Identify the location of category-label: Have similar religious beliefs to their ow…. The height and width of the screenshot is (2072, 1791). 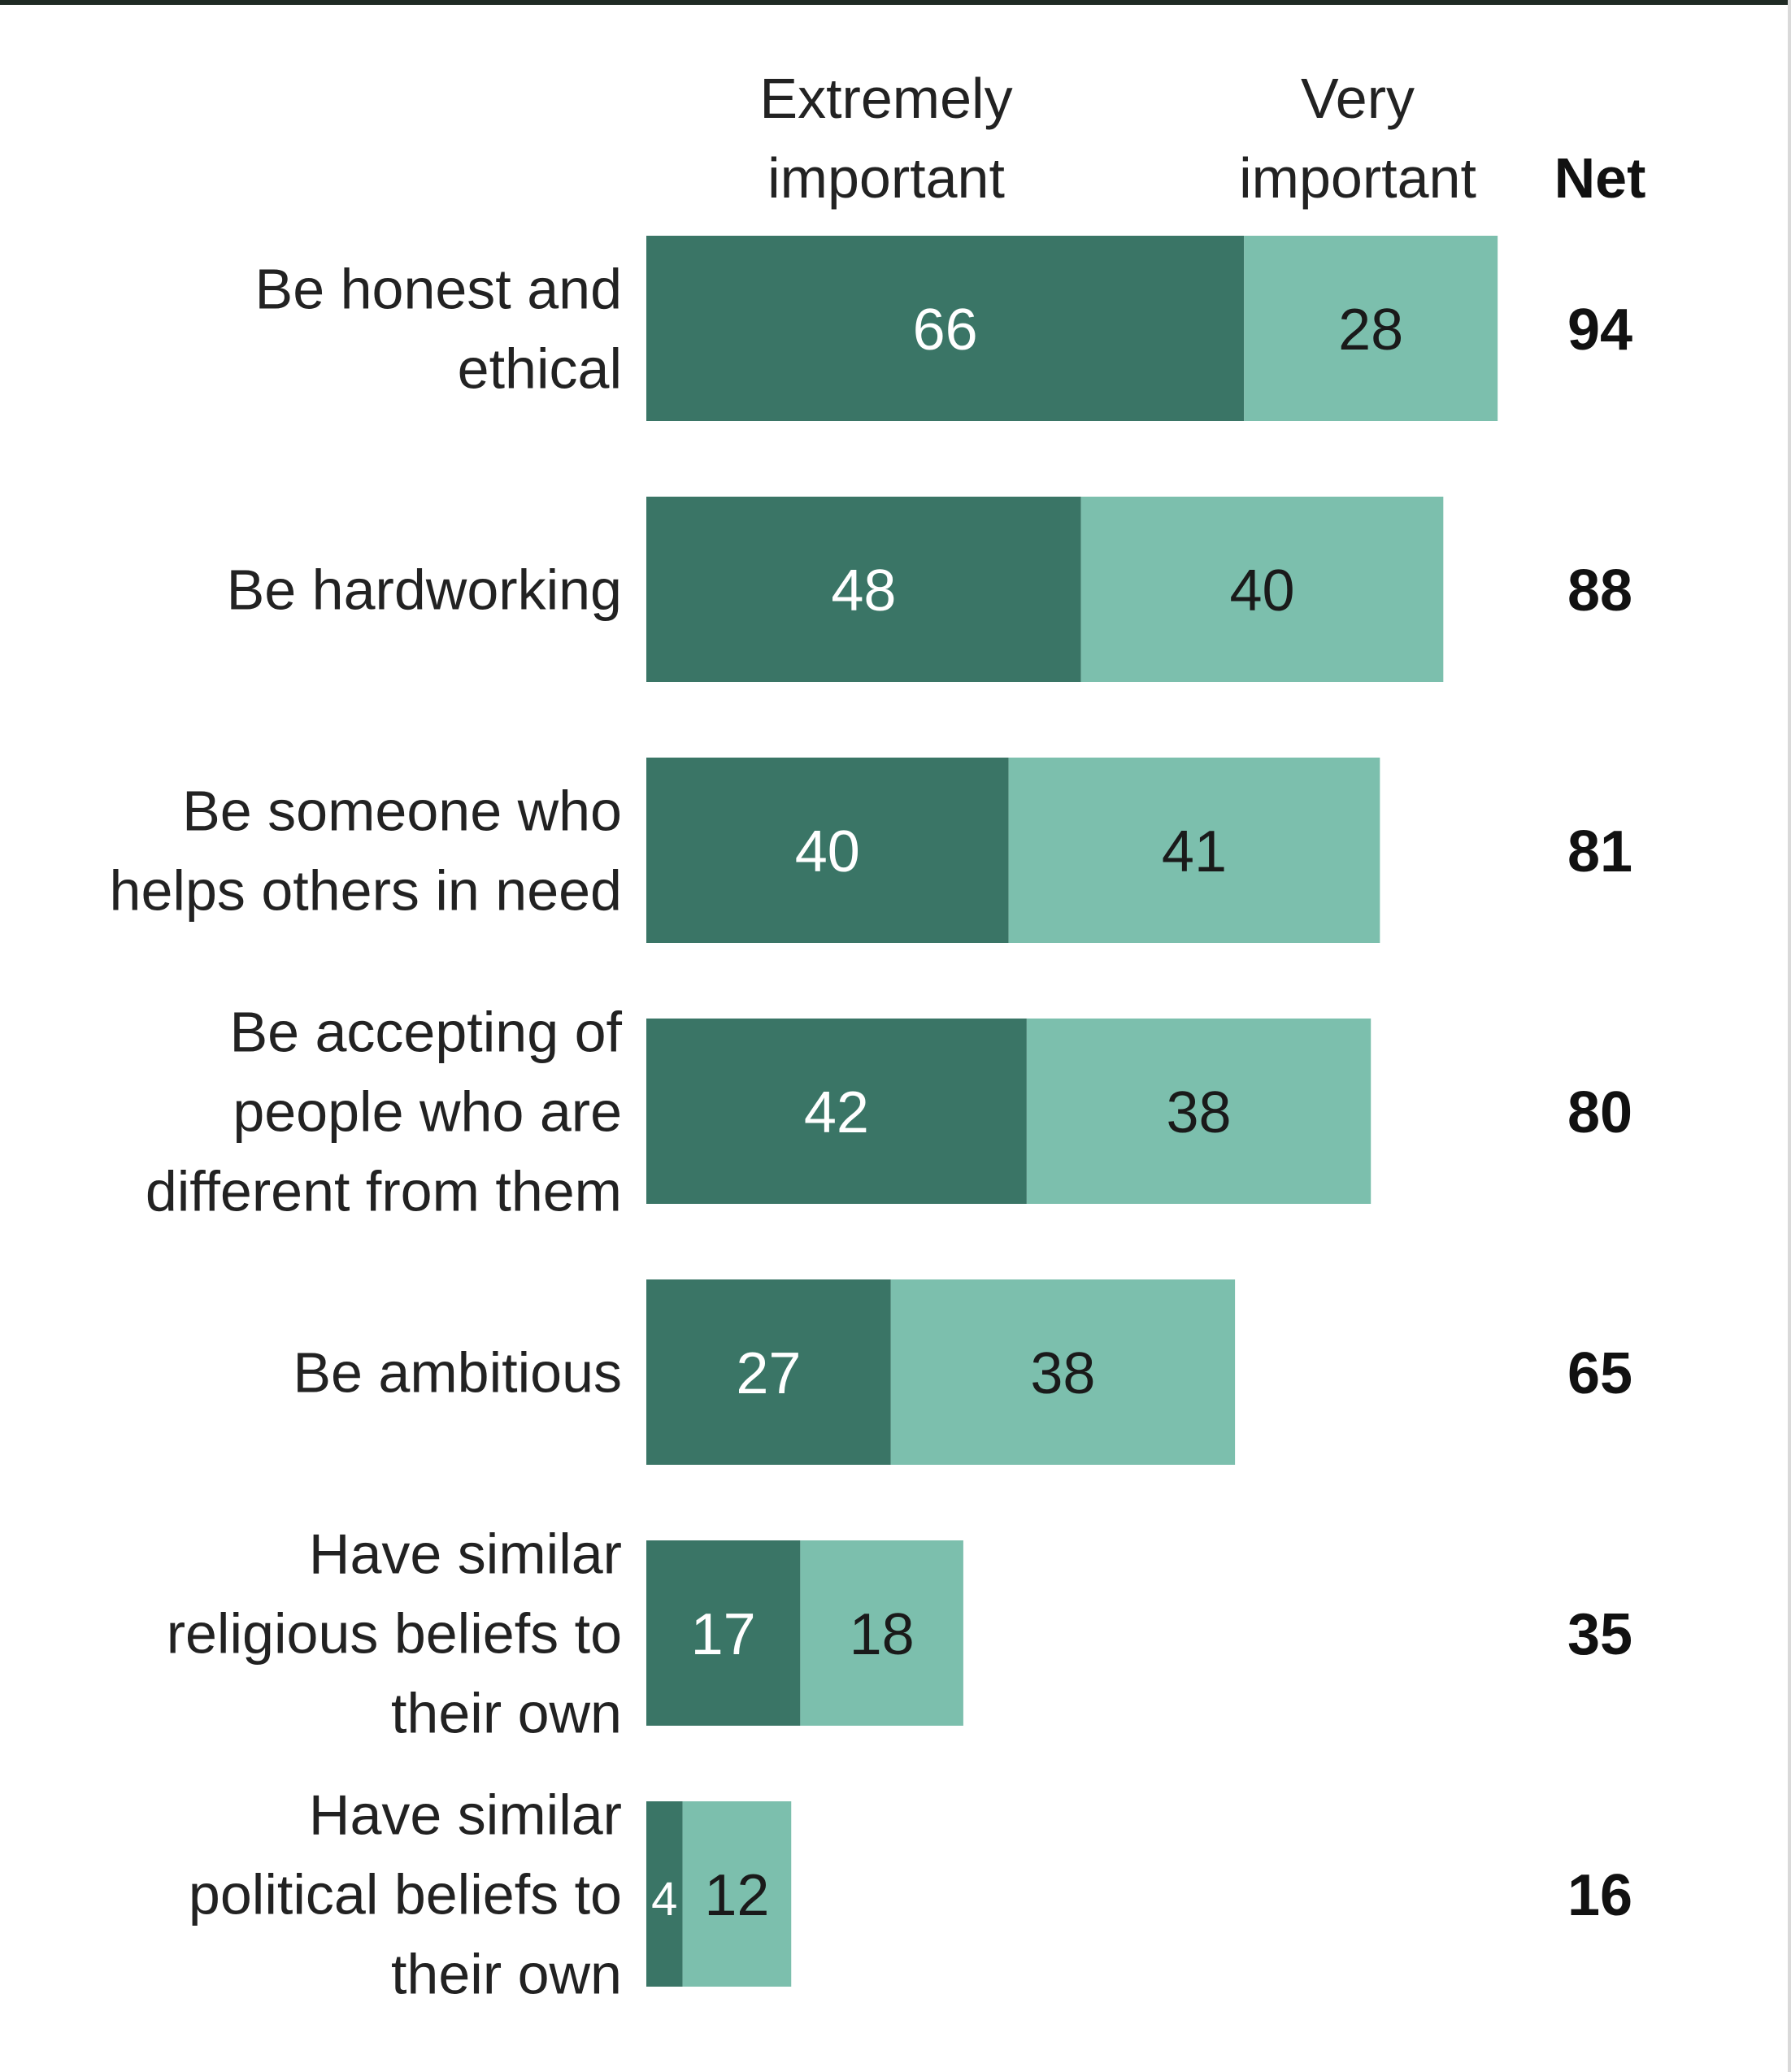
(394, 1634).